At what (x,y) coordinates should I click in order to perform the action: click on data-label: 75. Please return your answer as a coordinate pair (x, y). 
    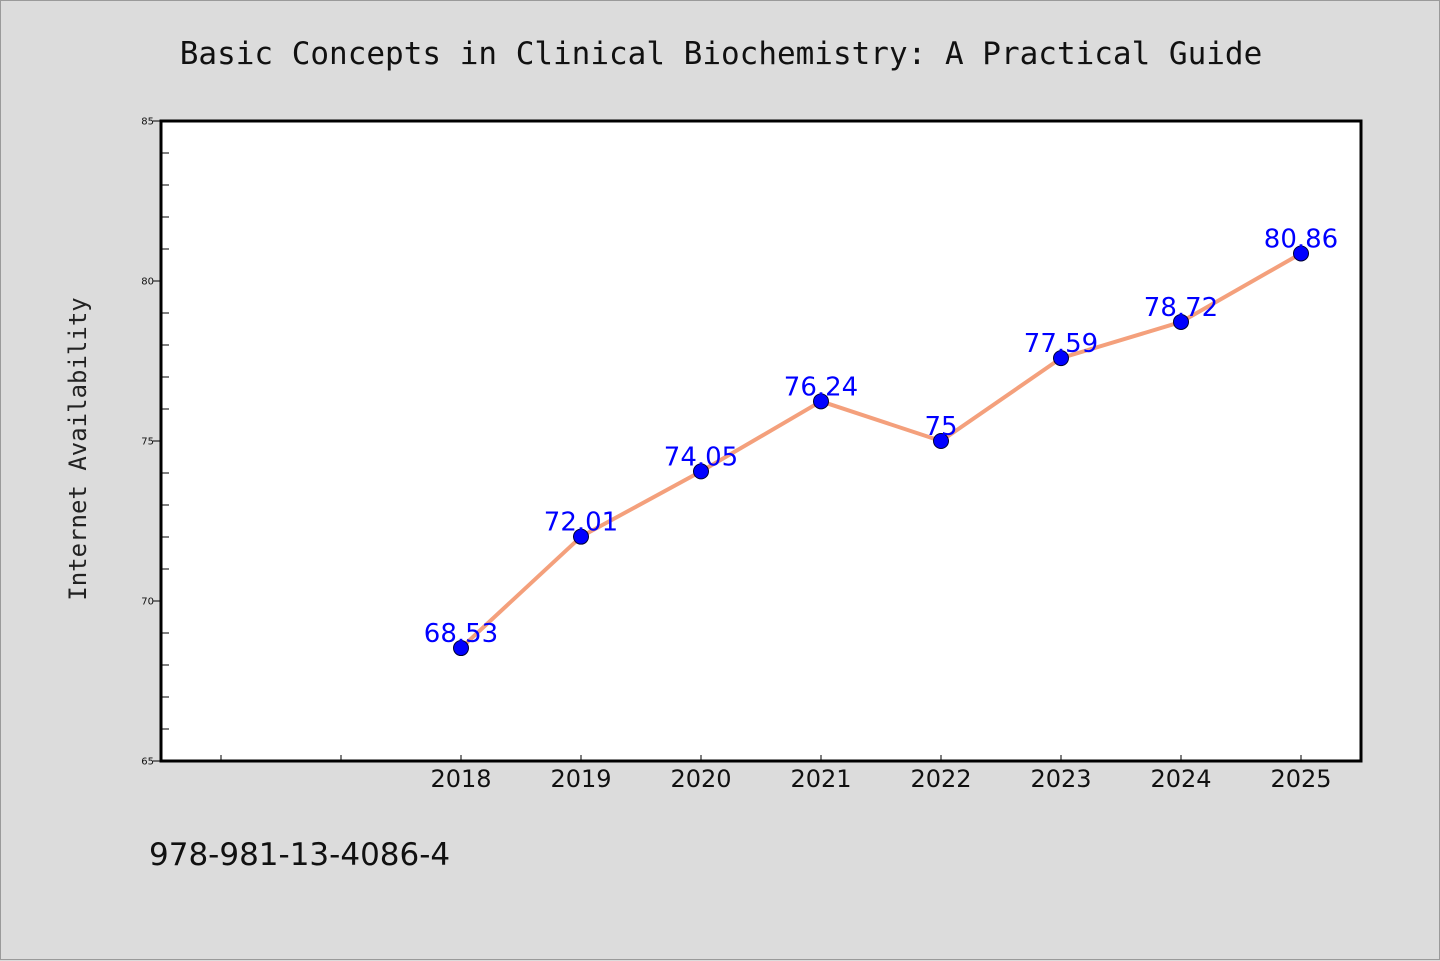
    Looking at the image, I should click on (940, 427).